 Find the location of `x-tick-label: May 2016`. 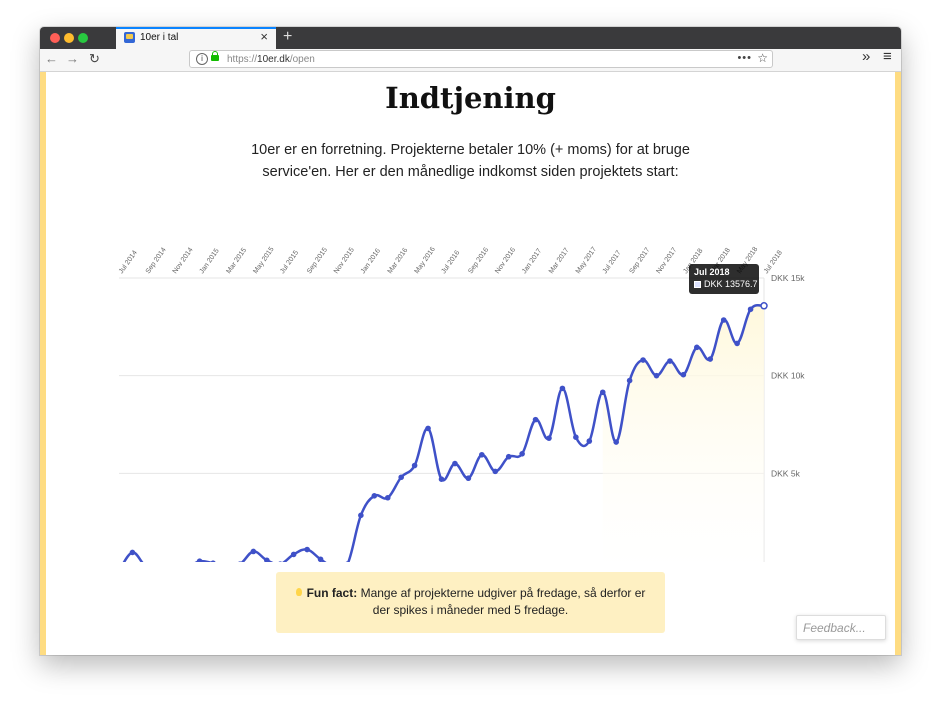

x-tick-label: May 2016 is located at coordinates (425, 260).